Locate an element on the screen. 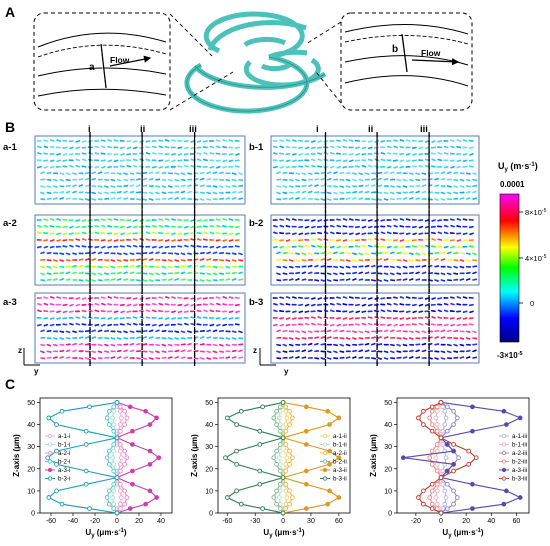 This screenshot has height=546, width=550. series-b-1-ii is located at coordinates (281, 458).